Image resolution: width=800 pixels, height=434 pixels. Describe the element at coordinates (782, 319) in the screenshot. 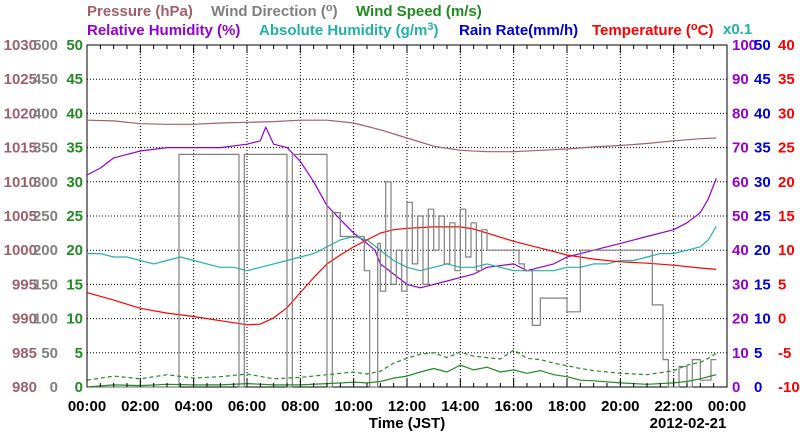

I see `y-tick-label-temp: 0` at that location.